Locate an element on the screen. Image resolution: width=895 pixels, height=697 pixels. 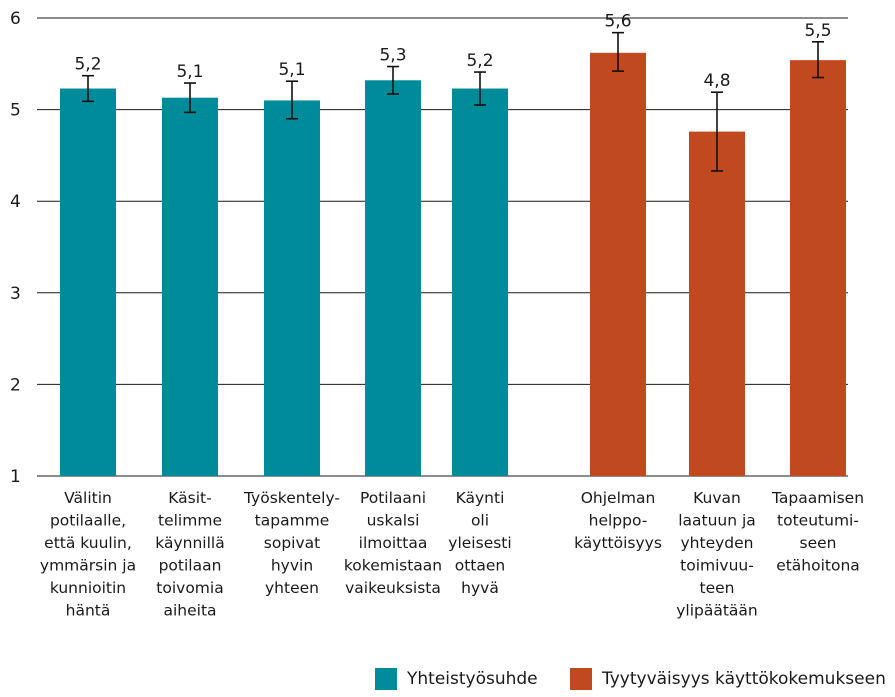
category-label-line: kokemistaan is located at coordinates (393, 566).